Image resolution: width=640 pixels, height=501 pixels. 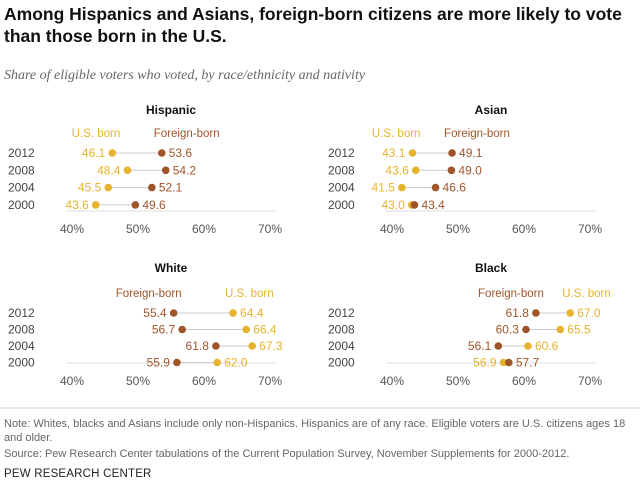 I want to click on us-born-value-label: 64.4, so click(x=252, y=313).